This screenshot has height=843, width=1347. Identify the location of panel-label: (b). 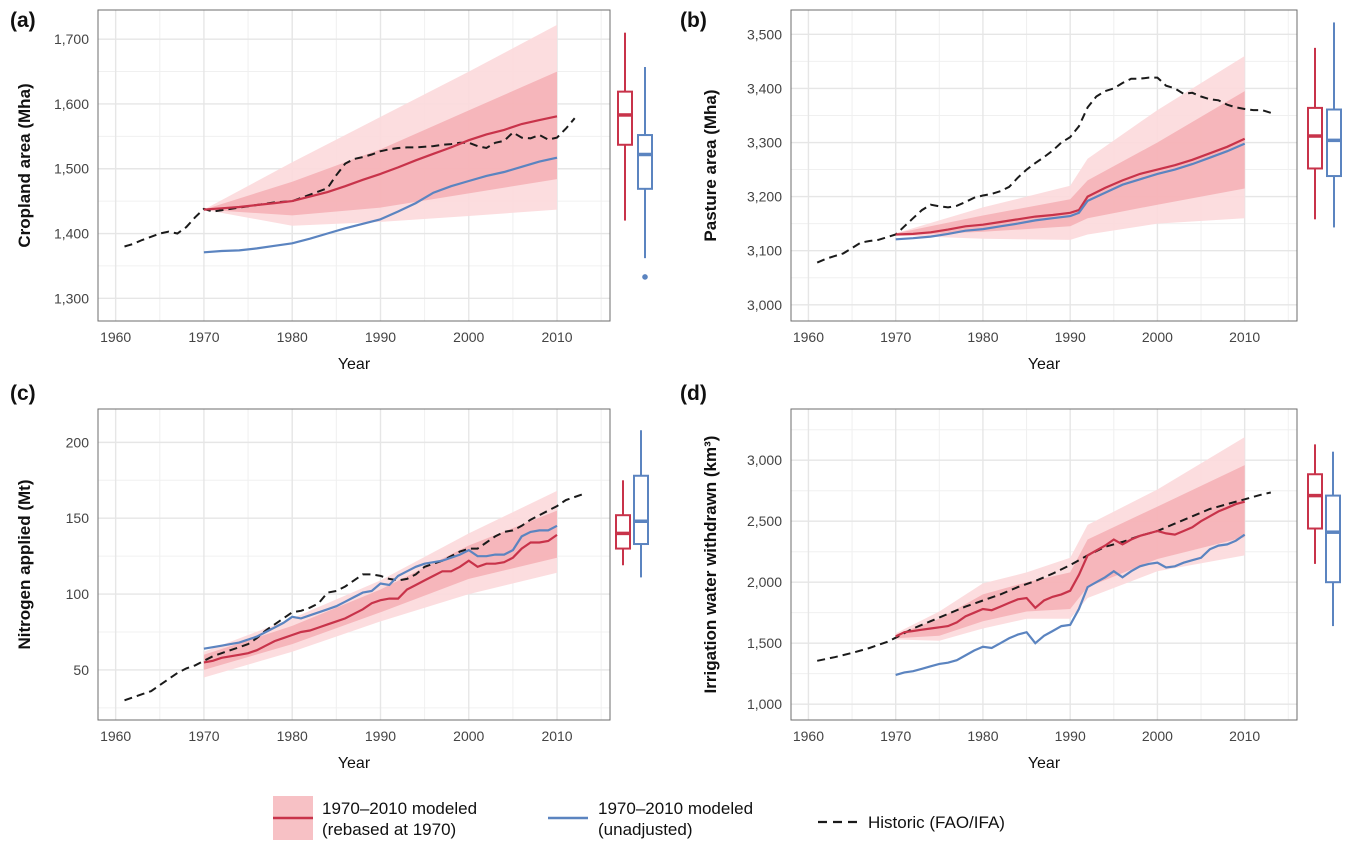
(693, 20).